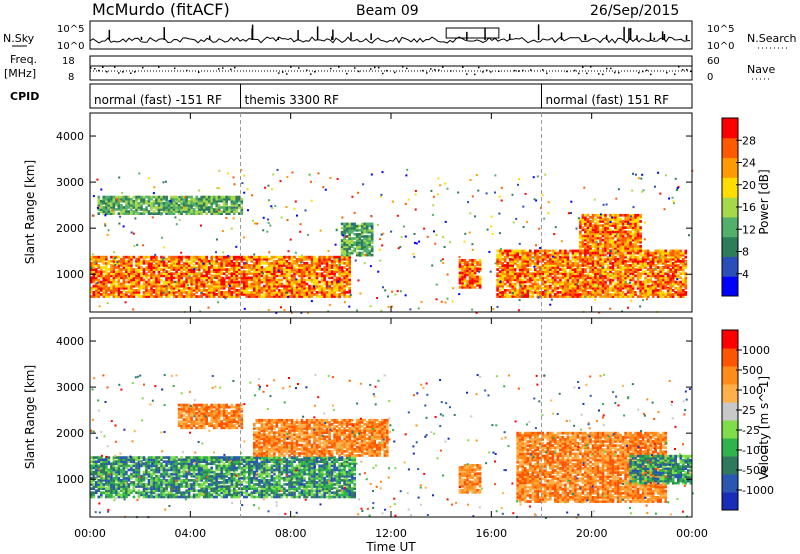 This screenshot has height=554, width=800. Describe the element at coordinates (587, 73) in the screenshot. I see `freq-dot` at that location.